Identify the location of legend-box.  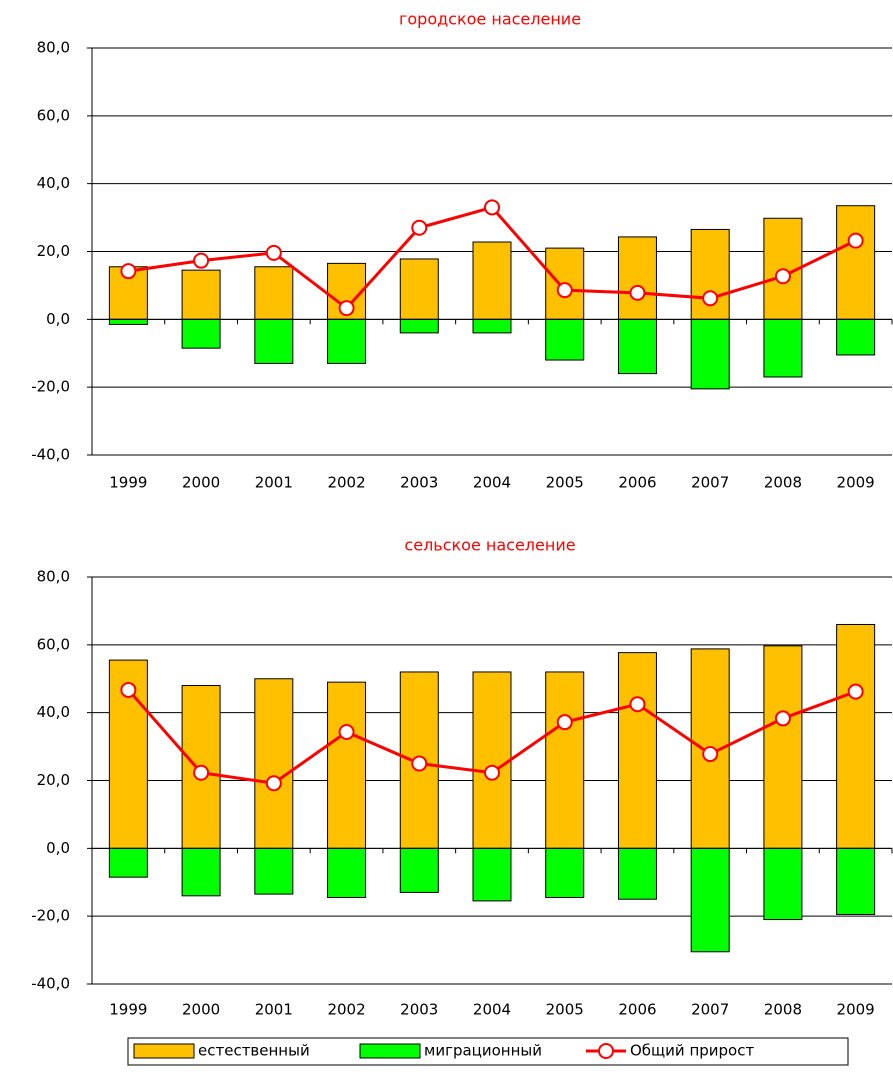
(488, 1051).